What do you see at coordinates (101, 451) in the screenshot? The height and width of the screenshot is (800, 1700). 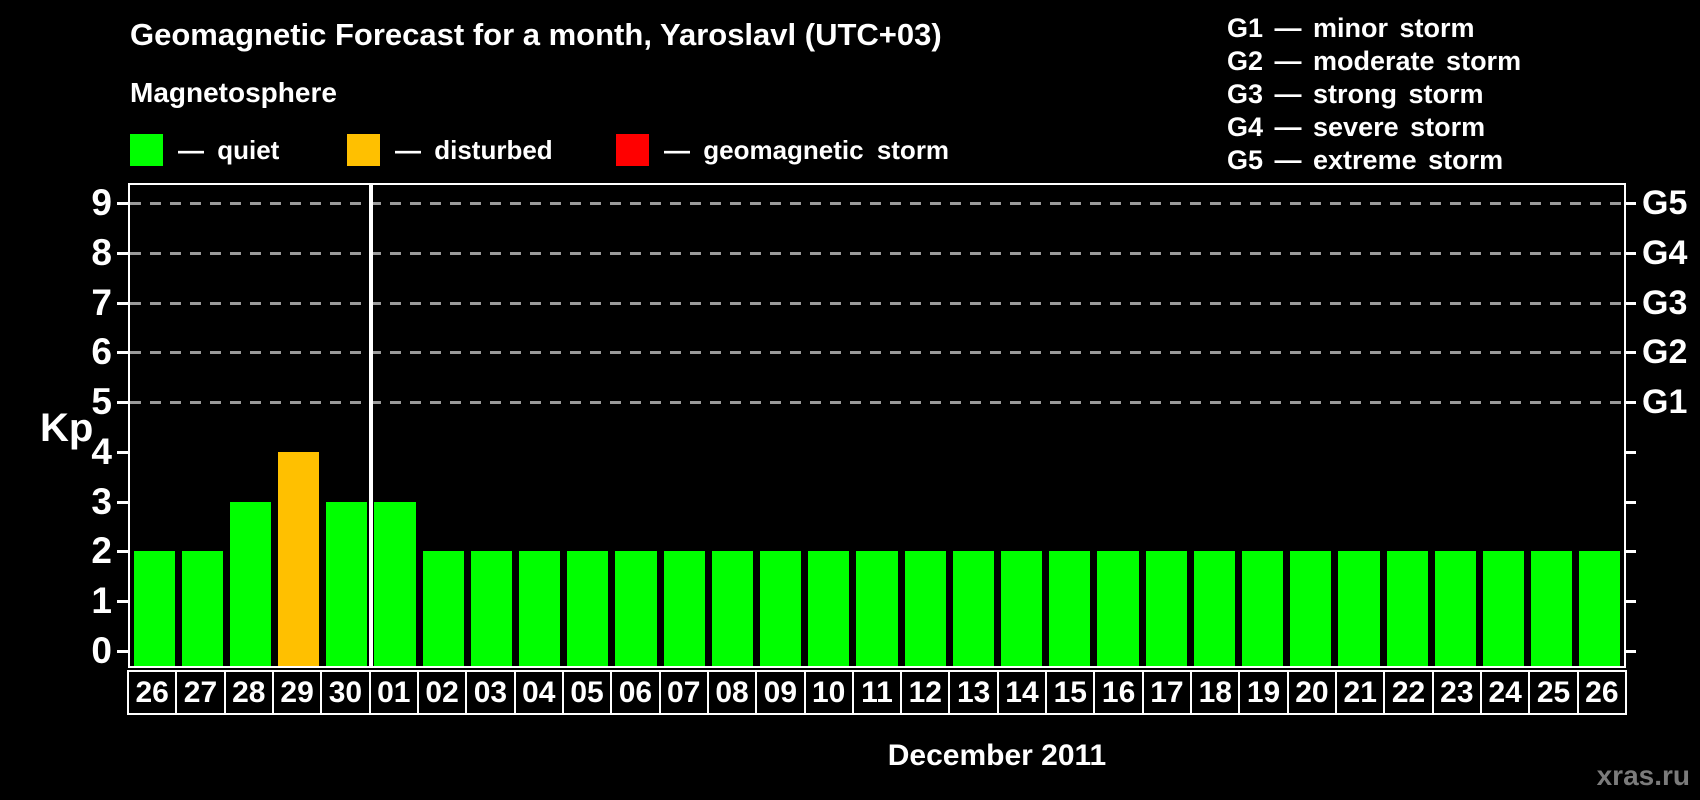 I see `y-tick-label-4: 4` at bounding box center [101, 451].